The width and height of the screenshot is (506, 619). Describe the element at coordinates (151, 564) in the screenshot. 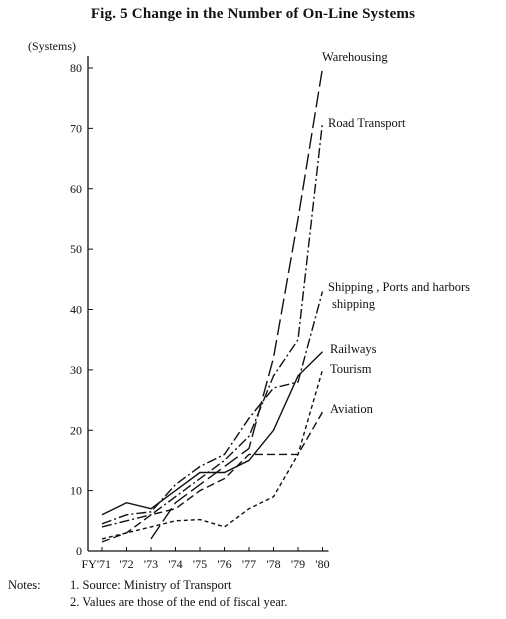

I see `x-tick-label: '73` at that location.